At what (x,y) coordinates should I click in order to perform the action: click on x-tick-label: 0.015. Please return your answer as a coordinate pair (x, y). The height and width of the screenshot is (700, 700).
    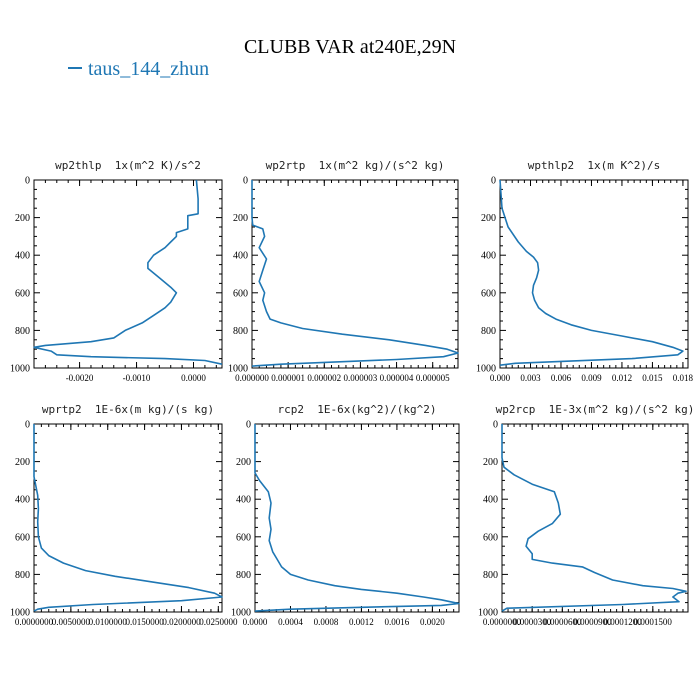
    Looking at the image, I should click on (652, 378).